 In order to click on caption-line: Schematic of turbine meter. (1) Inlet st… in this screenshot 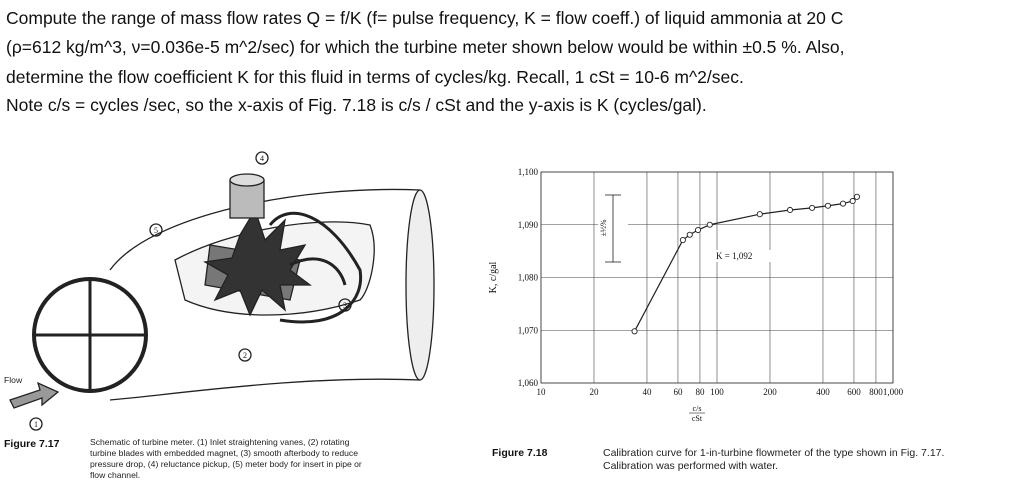, I will do `click(220, 442)`.